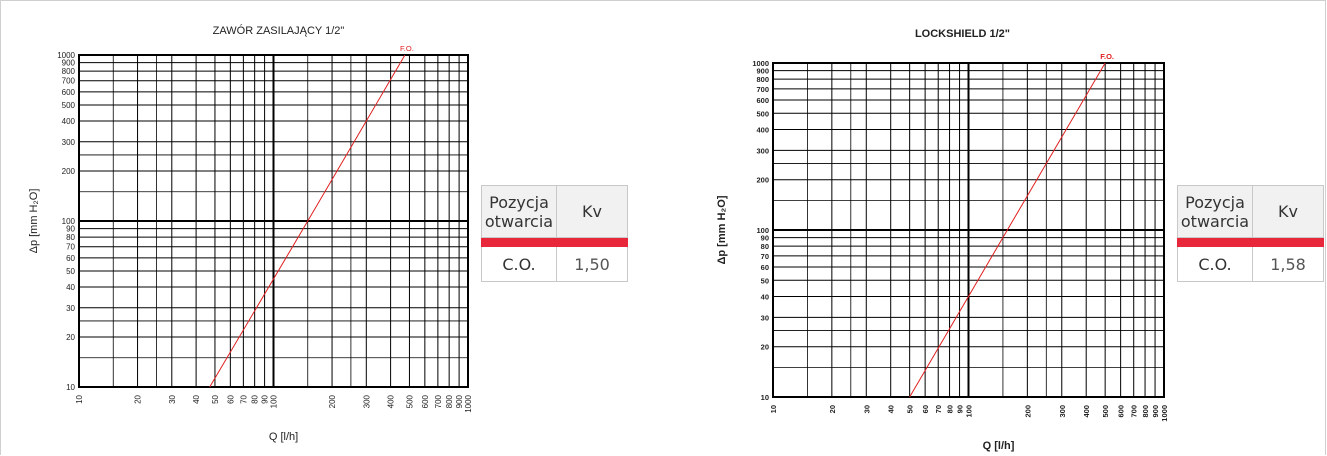 The height and width of the screenshot is (456, 1327). I want to click on chart-title: ZAWÓR ZASILAJĄCY 1/2", so click(279, 30).